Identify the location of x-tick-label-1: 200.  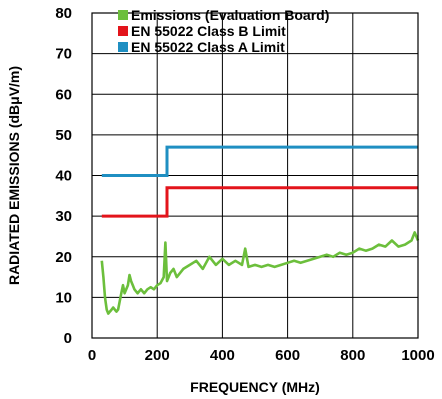
(157, 355).